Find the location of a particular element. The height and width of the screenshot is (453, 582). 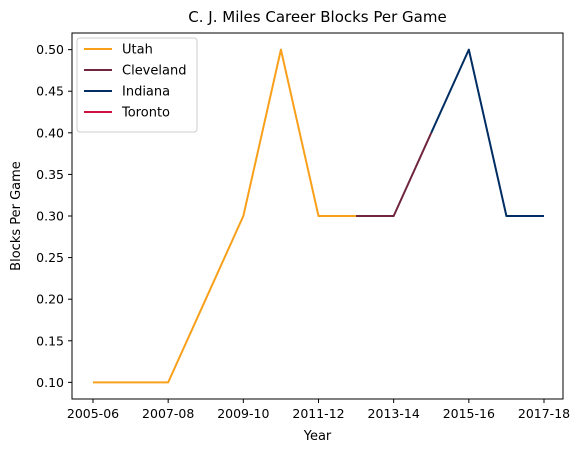

y-tick-label: 0.50 is located at coordinates (50, 49).